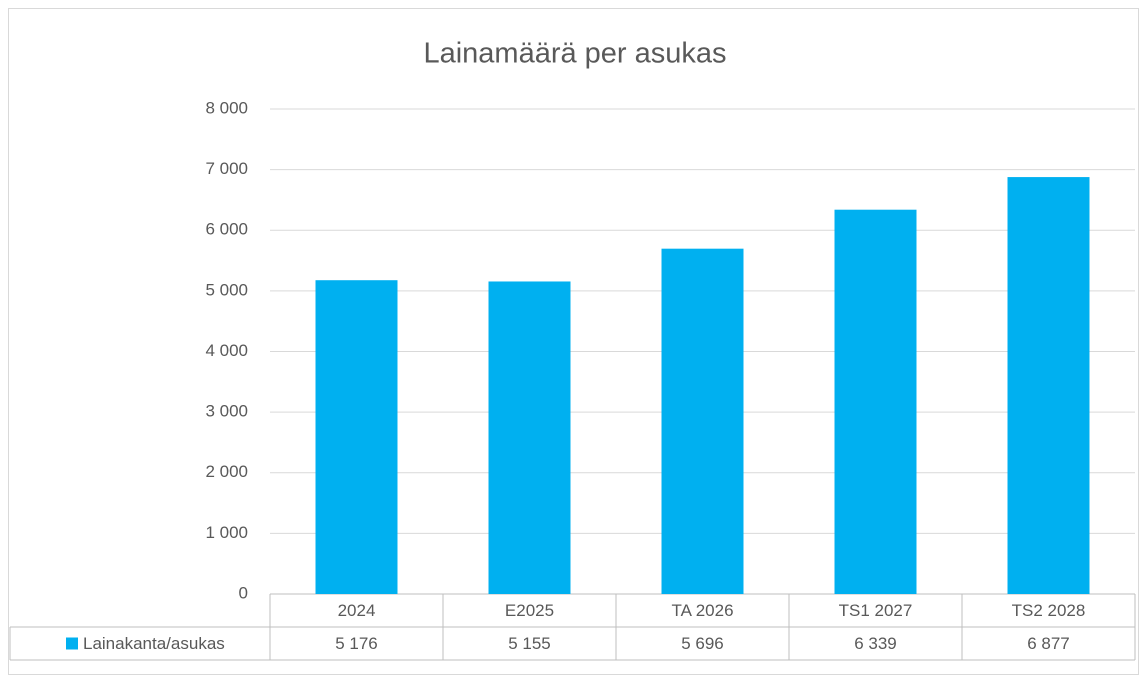  Describe the element at coordinates (226, 107) in the screenshot. I see `y-tick-label: 8 000` at that location.